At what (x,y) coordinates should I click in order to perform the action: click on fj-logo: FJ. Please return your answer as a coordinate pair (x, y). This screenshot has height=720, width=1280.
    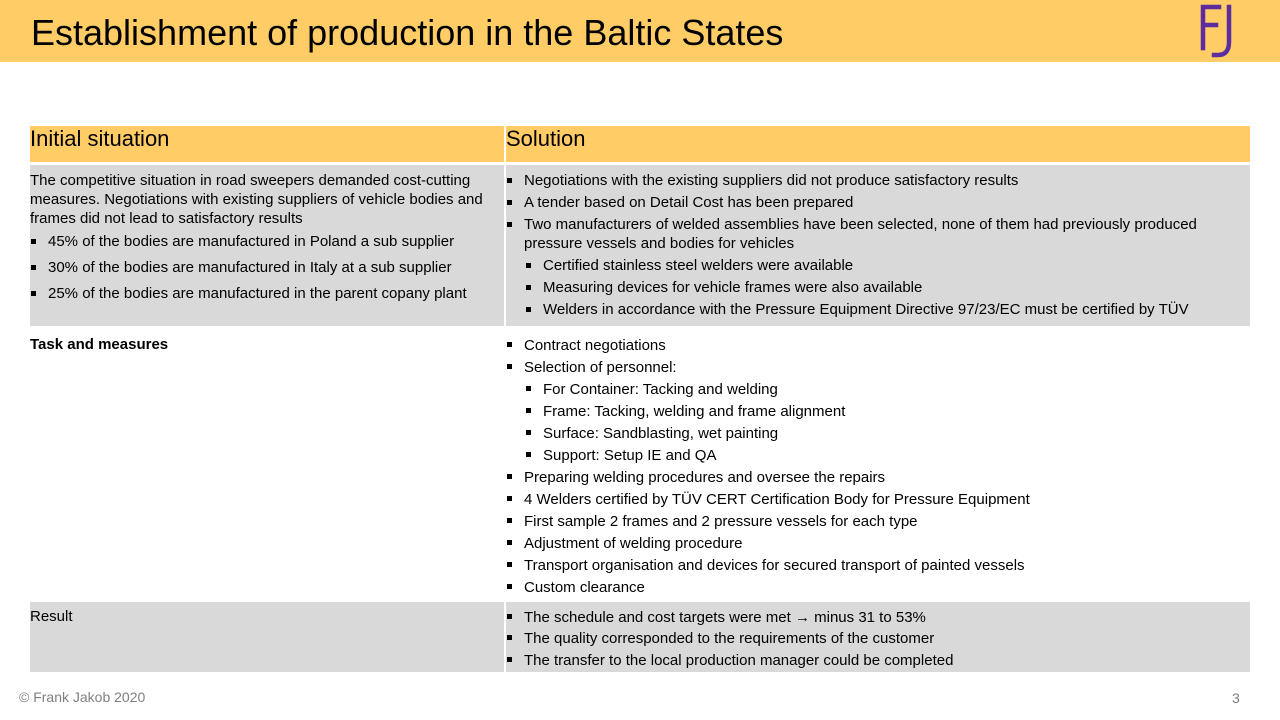
    Looking at the image, I should click on (1216, 31).